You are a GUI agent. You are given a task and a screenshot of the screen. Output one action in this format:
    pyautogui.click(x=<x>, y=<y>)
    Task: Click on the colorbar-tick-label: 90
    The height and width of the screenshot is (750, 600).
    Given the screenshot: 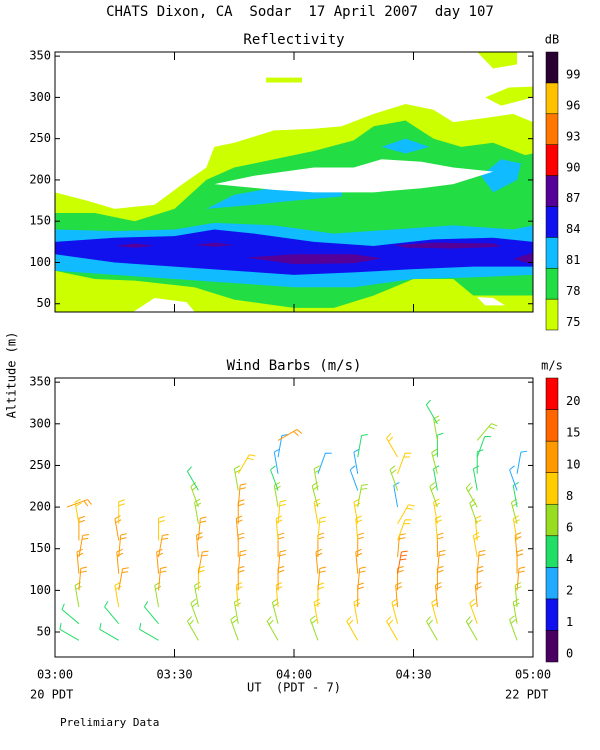 What is the action you would take?
    pyautogui.click(x=573, y=167)
    